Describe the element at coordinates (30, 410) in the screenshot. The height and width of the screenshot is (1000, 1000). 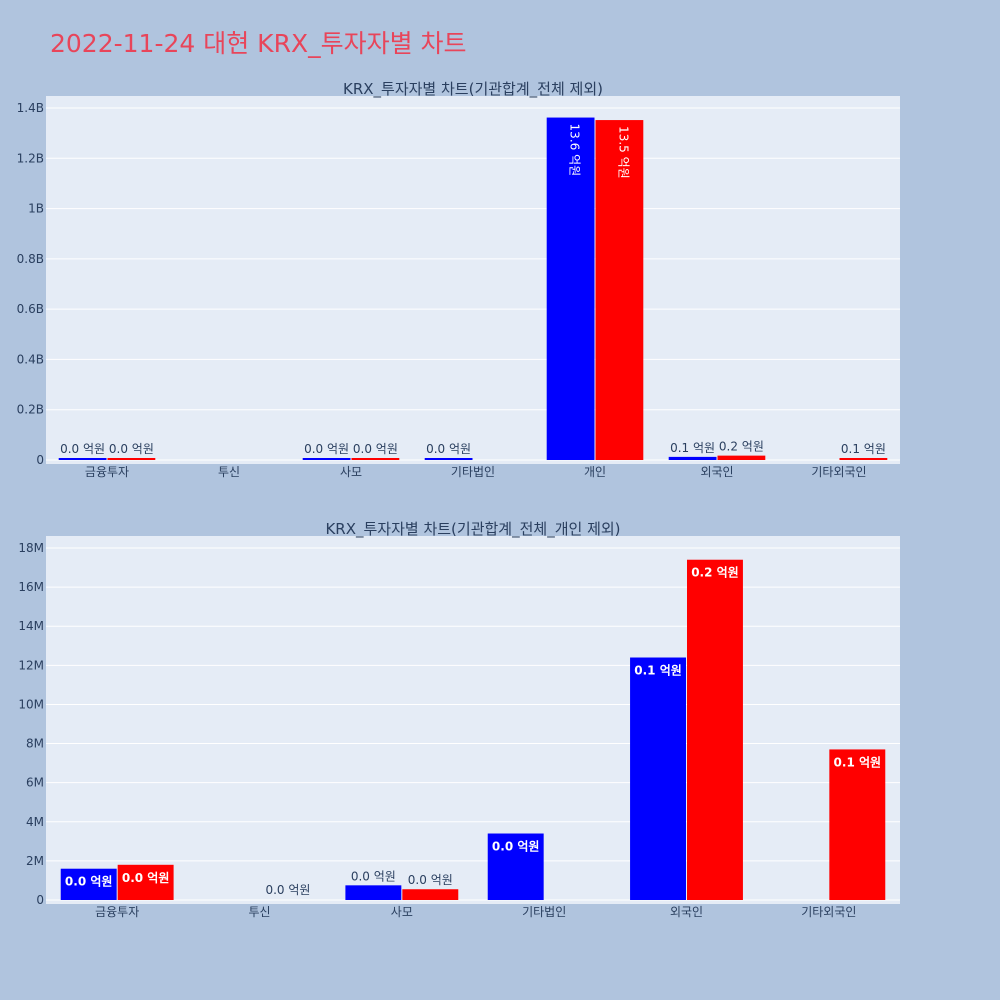
I see `y-tick-label: 0.2B` at that location.